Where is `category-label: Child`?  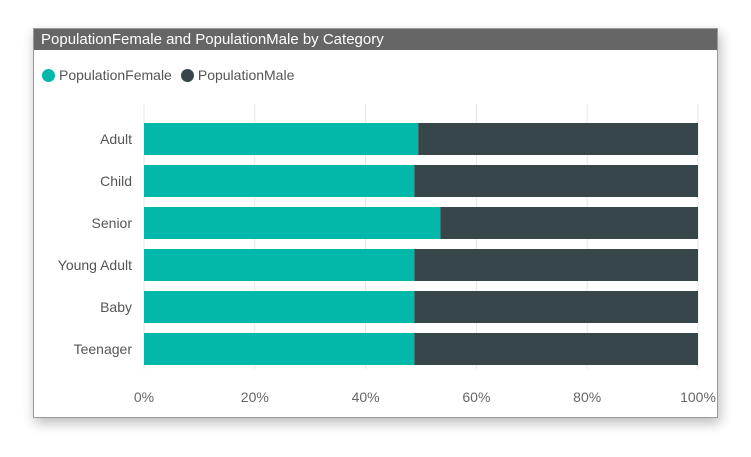
category-label: Child is located at coordinates (116, 181).